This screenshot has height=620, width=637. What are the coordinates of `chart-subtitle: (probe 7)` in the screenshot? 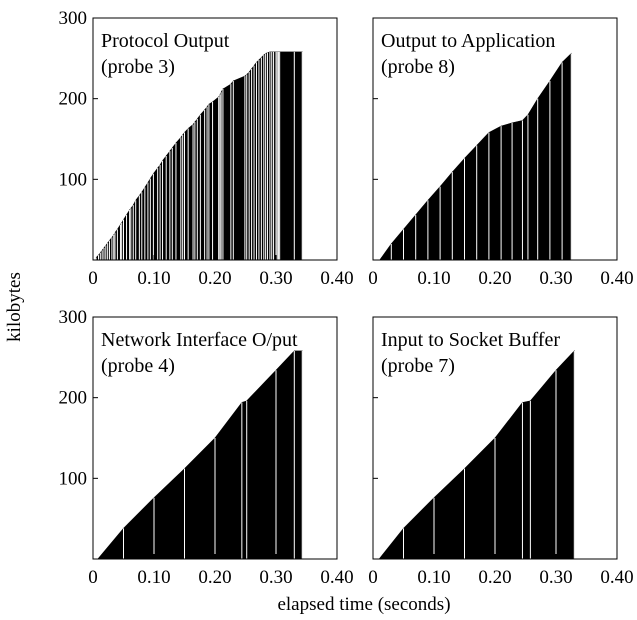 It's located at (418, 366).